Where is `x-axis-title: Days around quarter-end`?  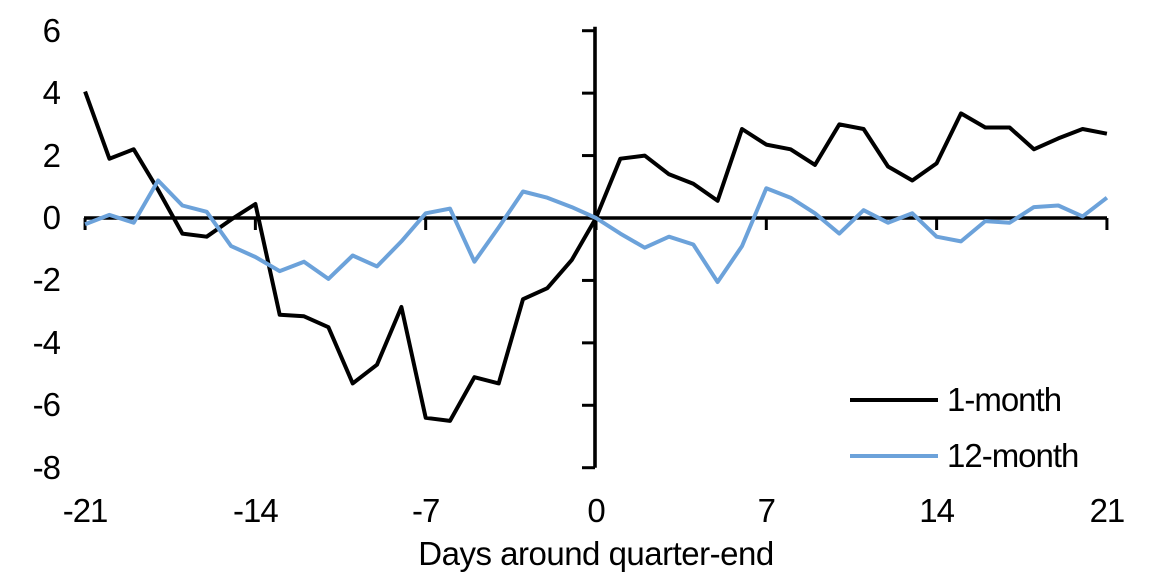 x-axis-title: Days around quarter-end is located at coordinates (596, 553).